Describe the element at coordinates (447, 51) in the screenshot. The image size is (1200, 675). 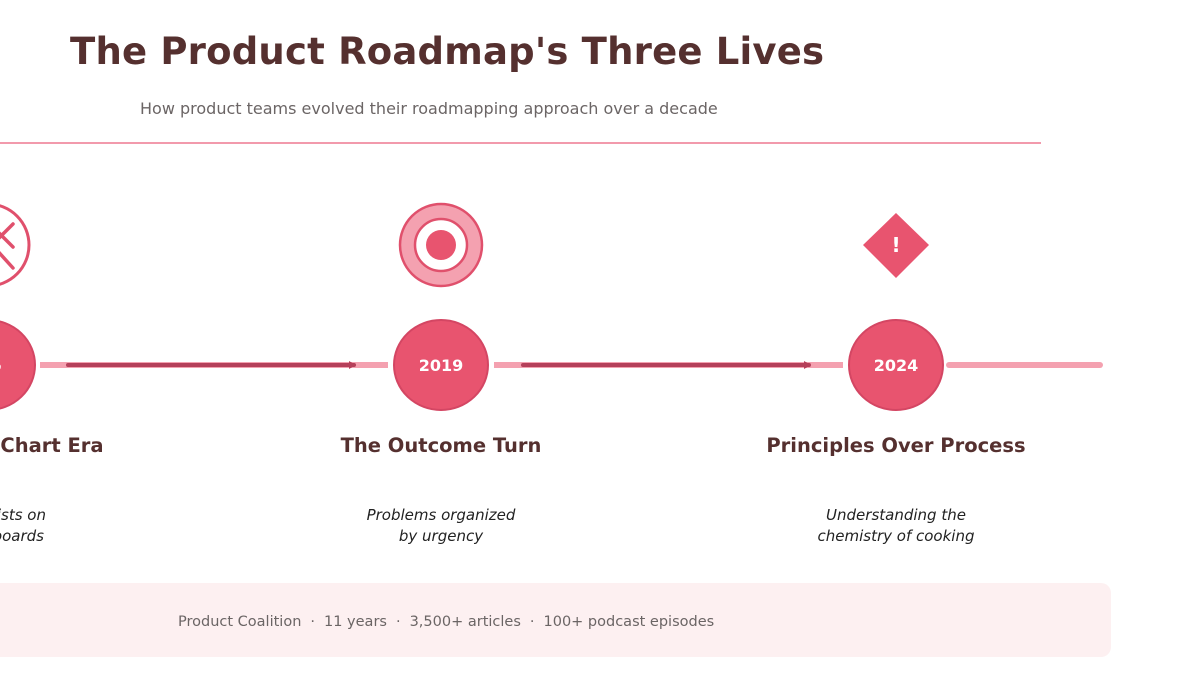
I see `page-title: The Product Roadmap's Three Lives` at that location.